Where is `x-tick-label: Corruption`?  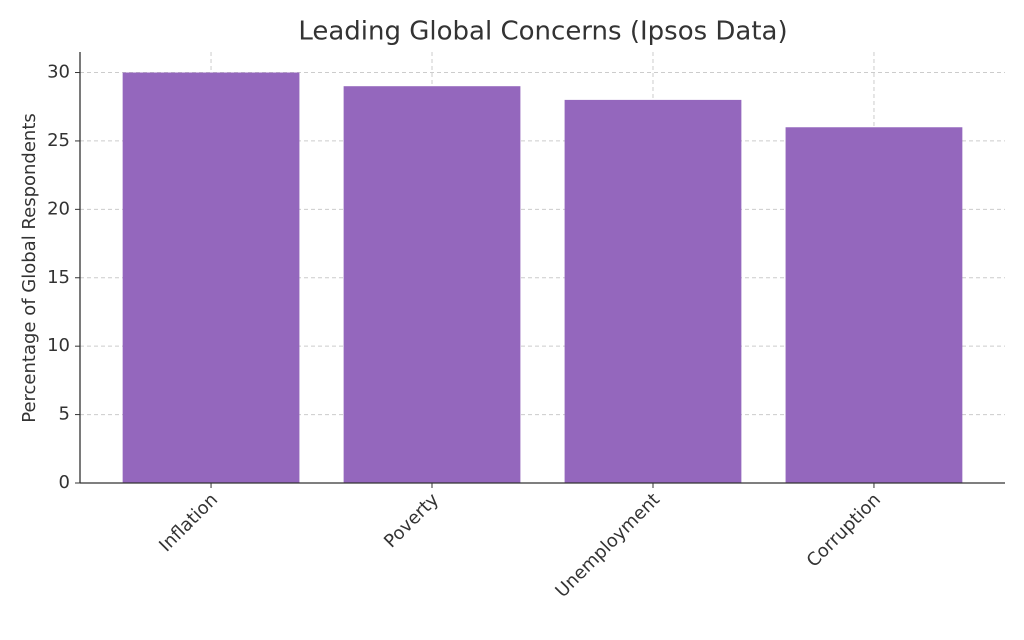 x-tick-label: Corruption is located at coordinates (844, 530).